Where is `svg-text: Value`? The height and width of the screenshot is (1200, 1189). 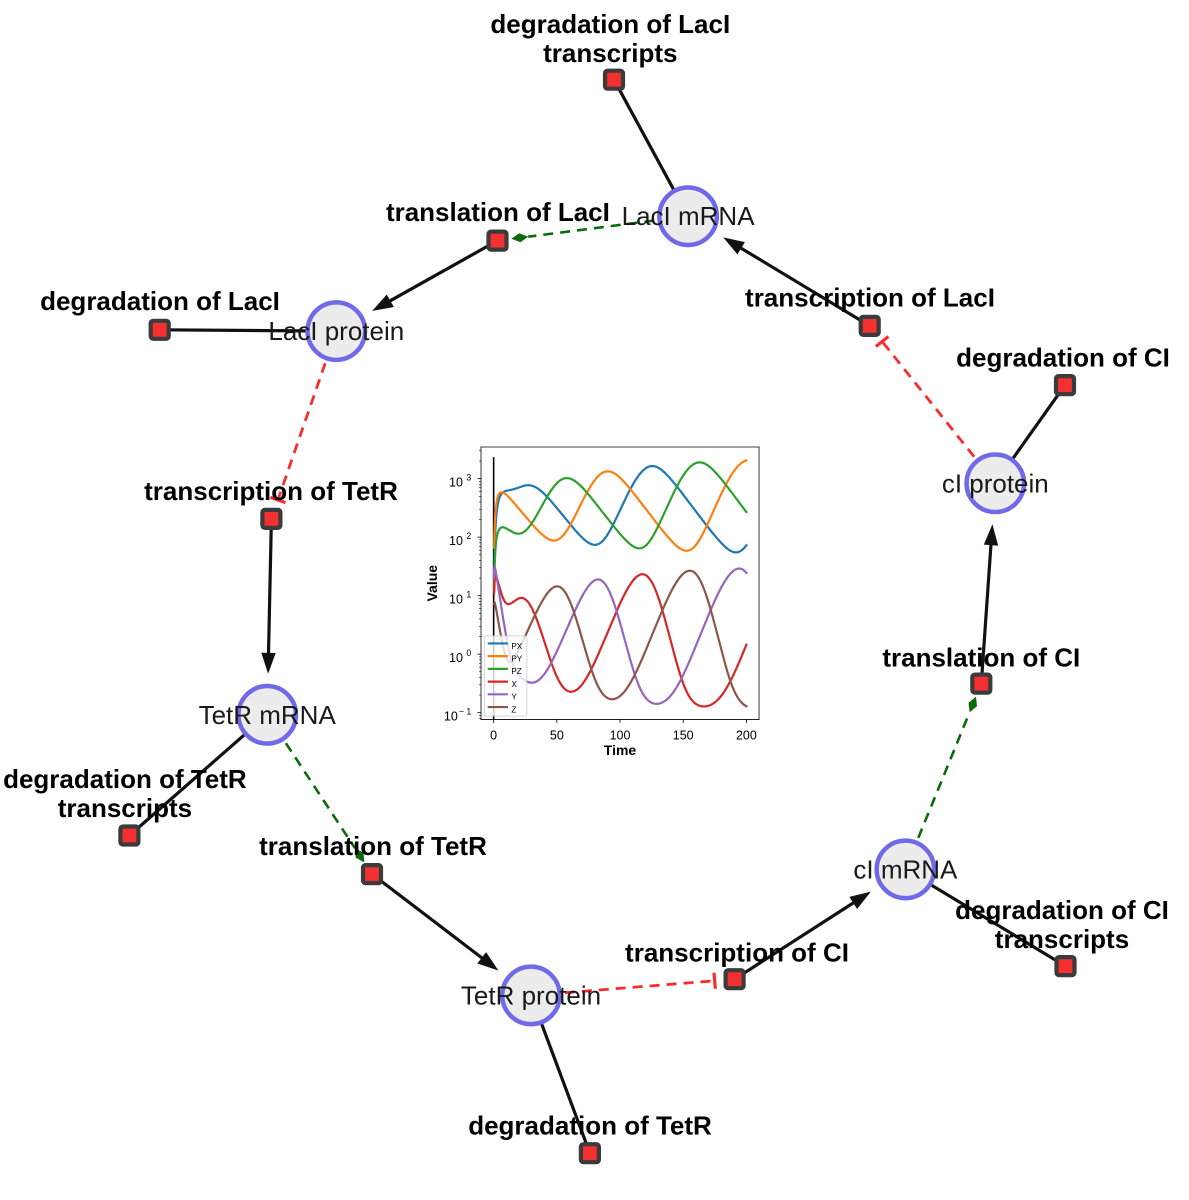 svg-text: Value is located at coordinates (432, 583).